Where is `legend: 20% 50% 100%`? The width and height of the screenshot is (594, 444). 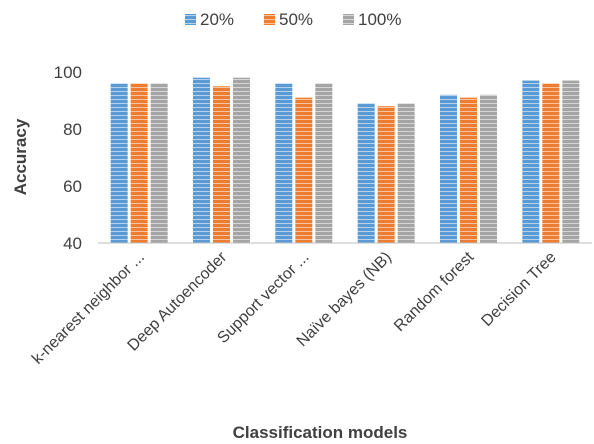
legend: 20% 50% 100% is located at coordinates (293, 19).